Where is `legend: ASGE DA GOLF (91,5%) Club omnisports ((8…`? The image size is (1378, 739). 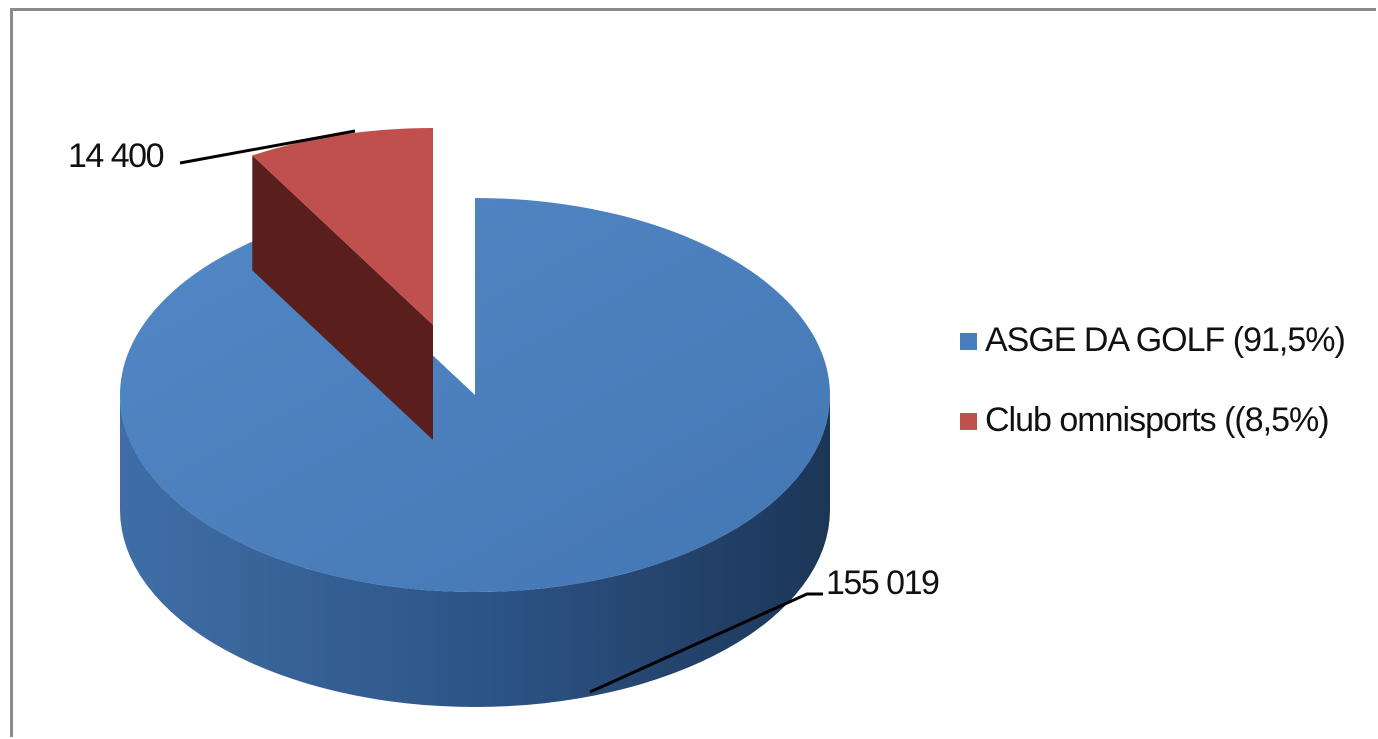
legend: ASGE DA GOLF (91,5%) Club omnisports ((8… is located at coordinates (1153, 380).